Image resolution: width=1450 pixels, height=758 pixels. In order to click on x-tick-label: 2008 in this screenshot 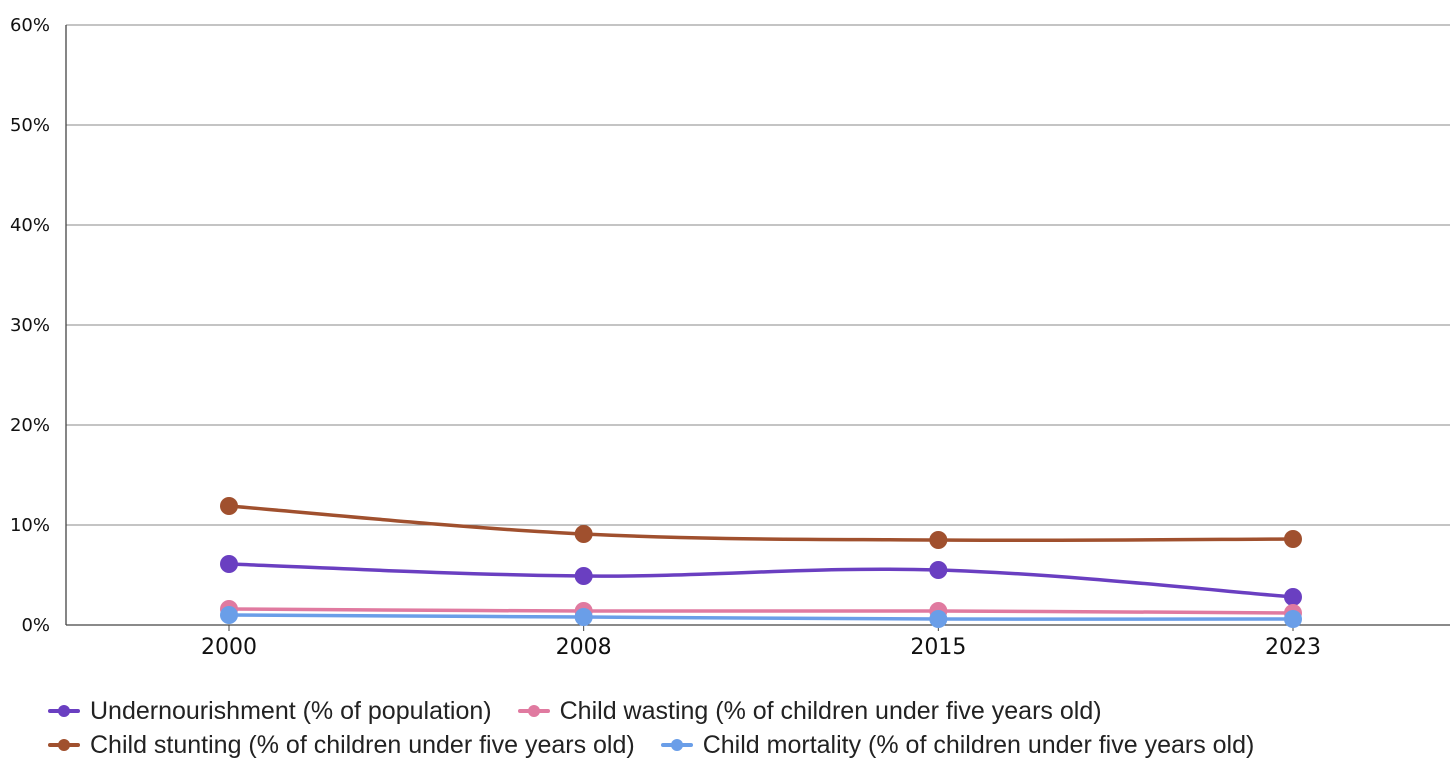, I will do `click(584, 647)`.